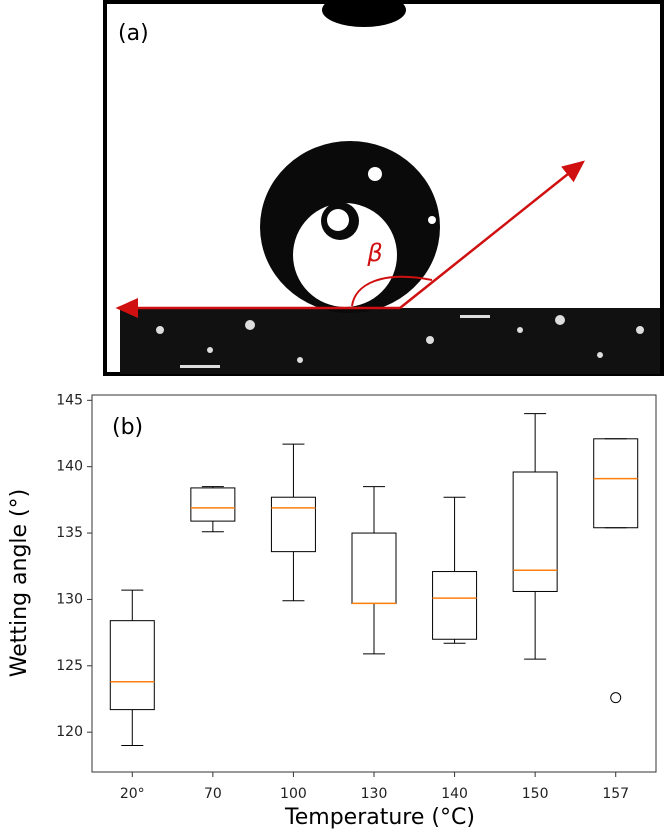  Describe the element at coordinates (132, 794) in the screenshot. I see `x-tick-label: 20°` at that location.